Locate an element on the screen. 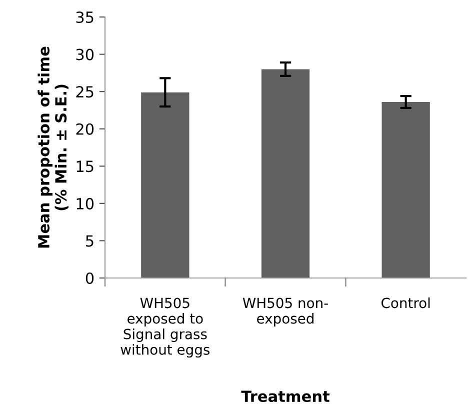 This screenshot has width=469, height=410. y-tick-label: 0 is located at coordinates (90, 278).